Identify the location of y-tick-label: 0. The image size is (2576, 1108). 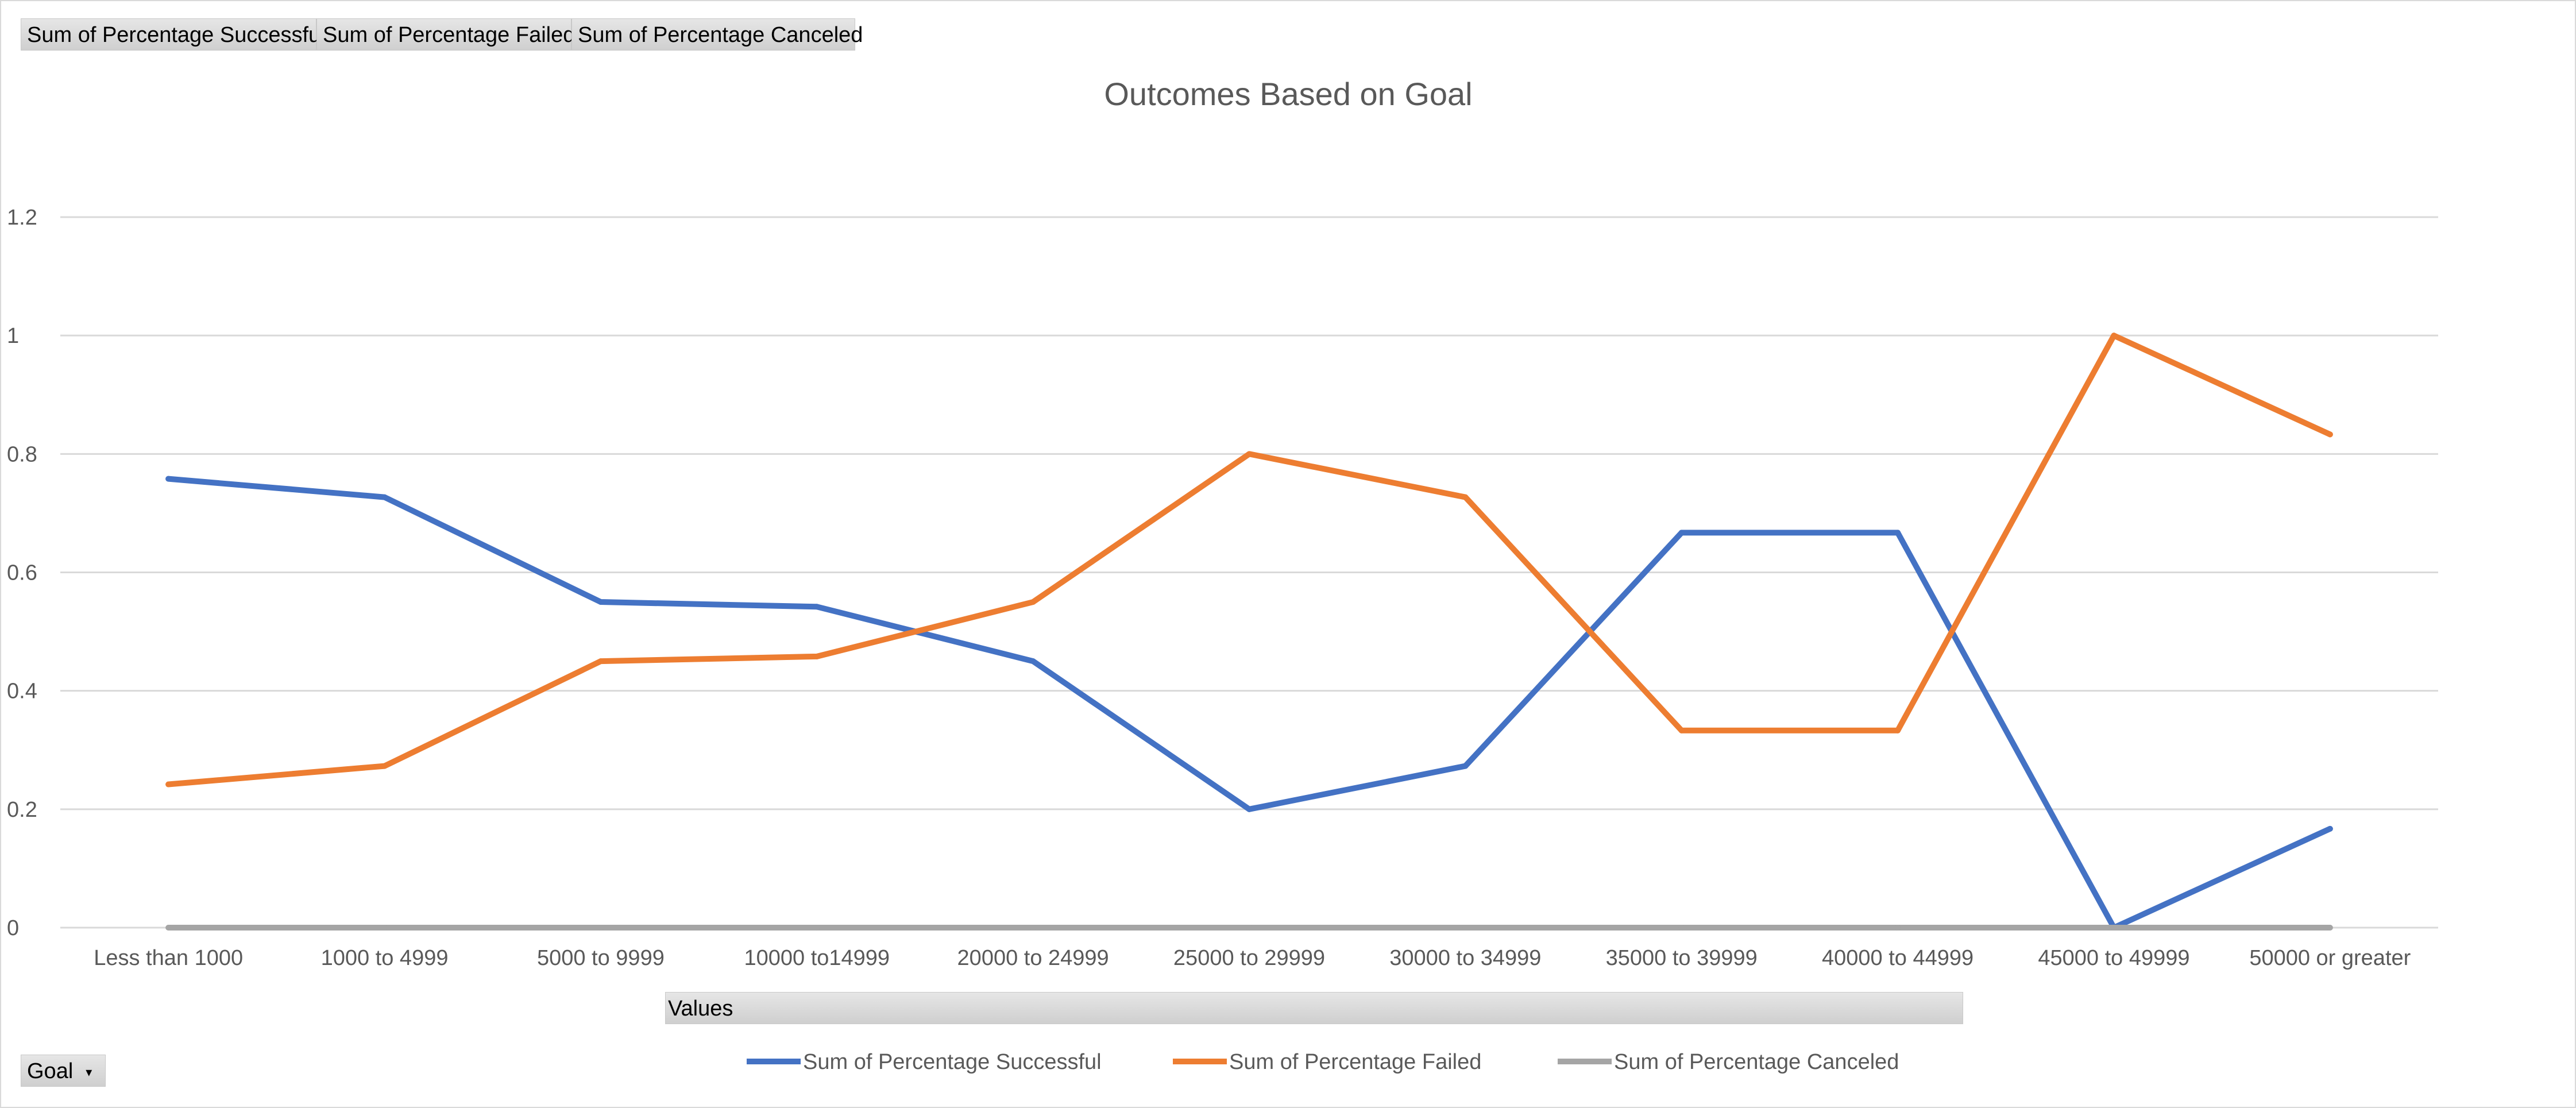
(13, 928).